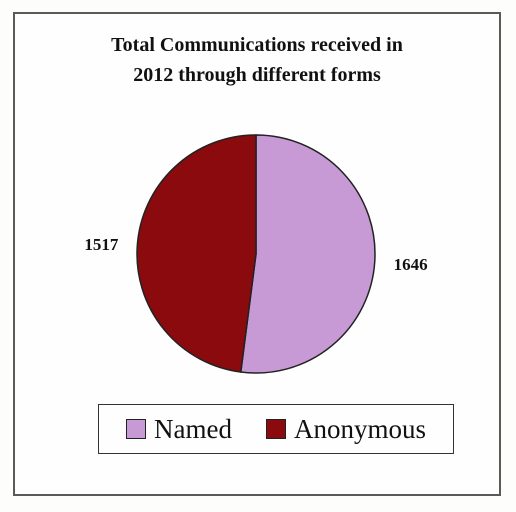  I want to click on legend-item-anonymous: Anonymous, so click(345, 429).